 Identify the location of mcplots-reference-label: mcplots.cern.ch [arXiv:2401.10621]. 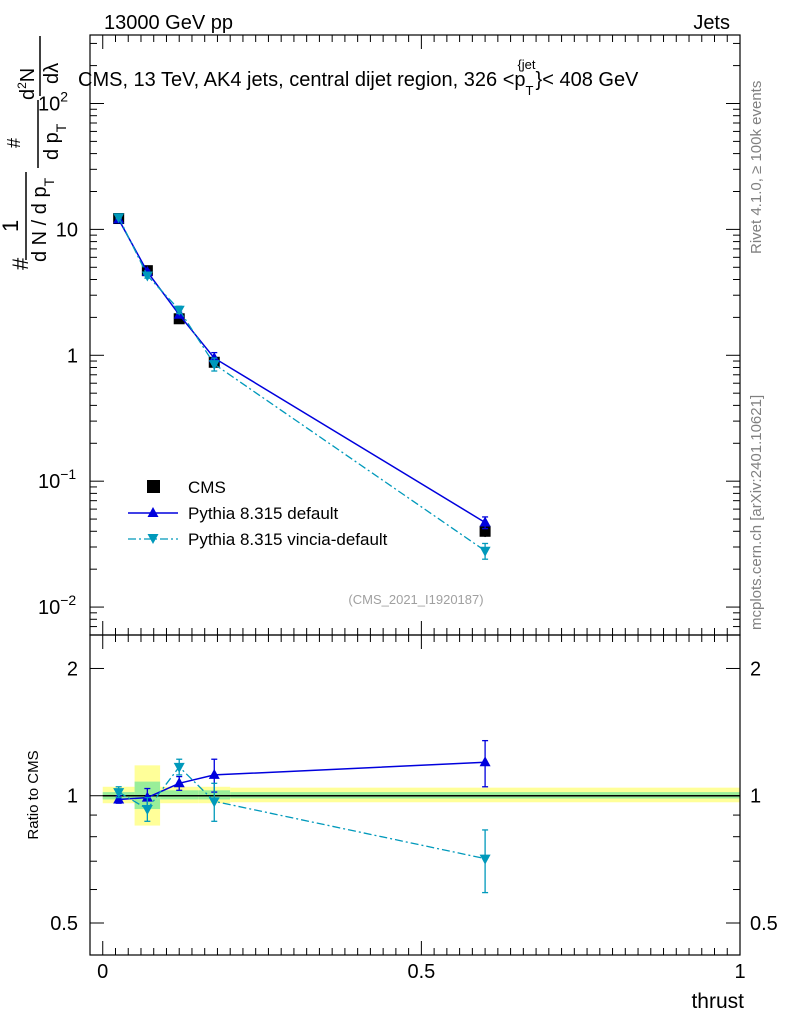
(756, 512).